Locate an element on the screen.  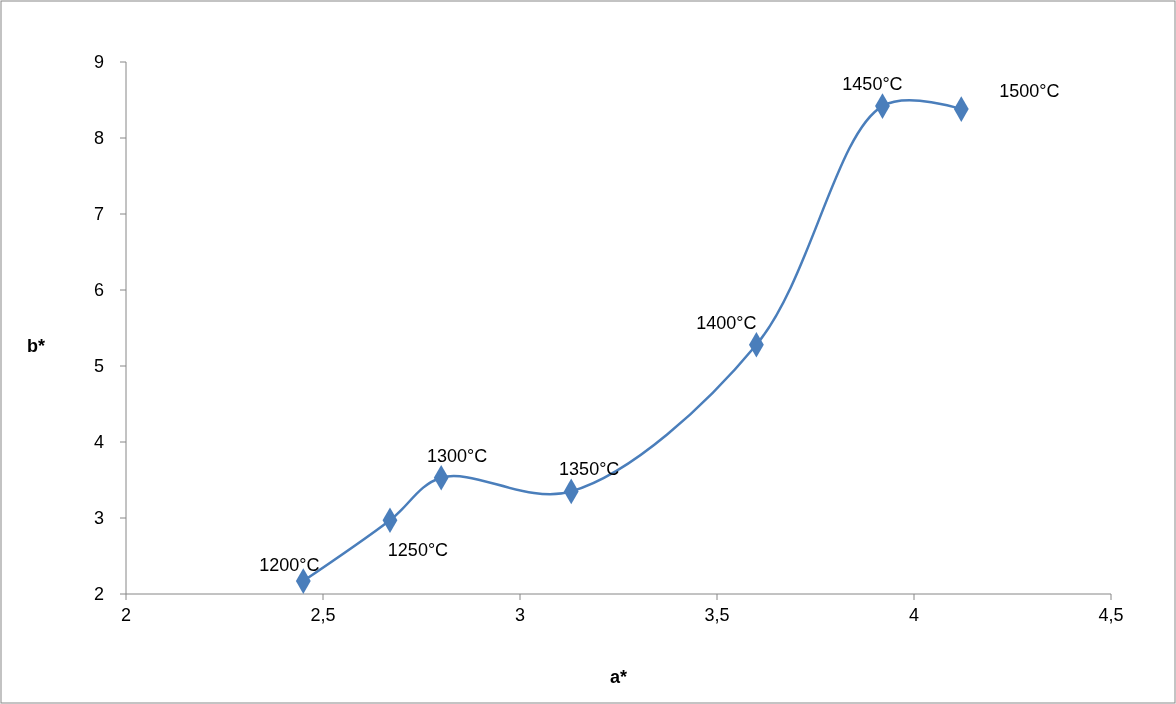
y-tick-label: 9 is located at coordinates (98, 62).